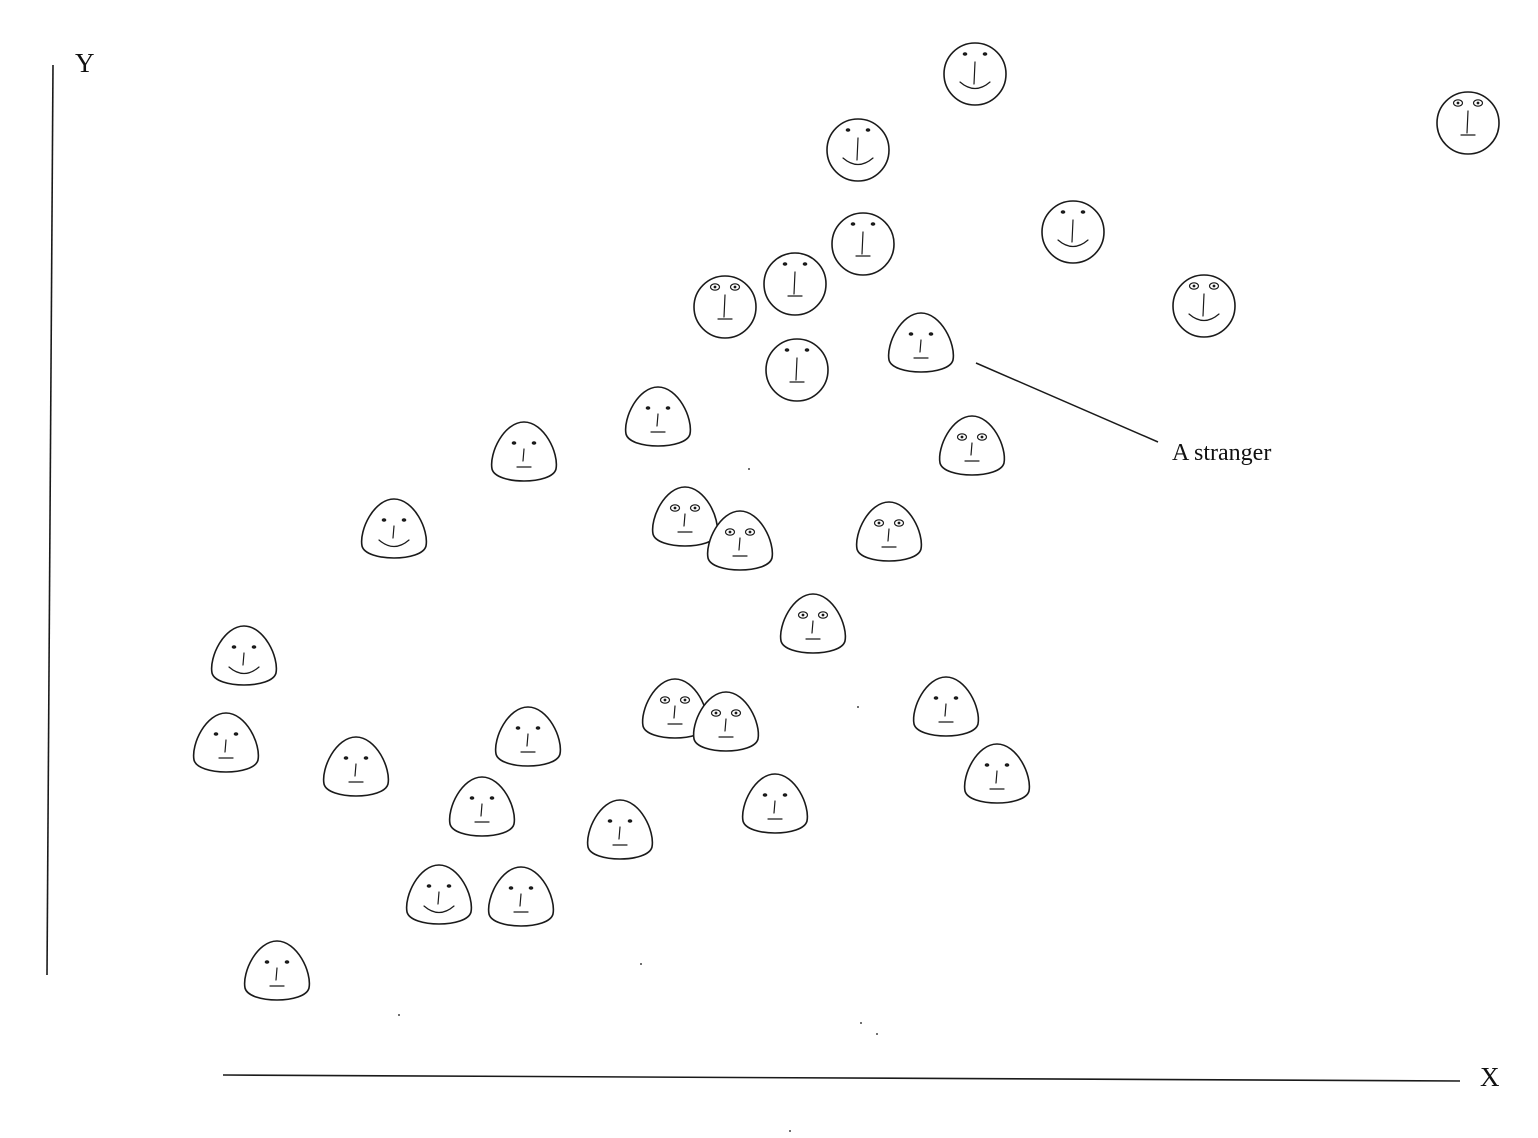  Describe the element at coordinates (50, 520) in the screenshot. I see `y-axis-line` at that location.